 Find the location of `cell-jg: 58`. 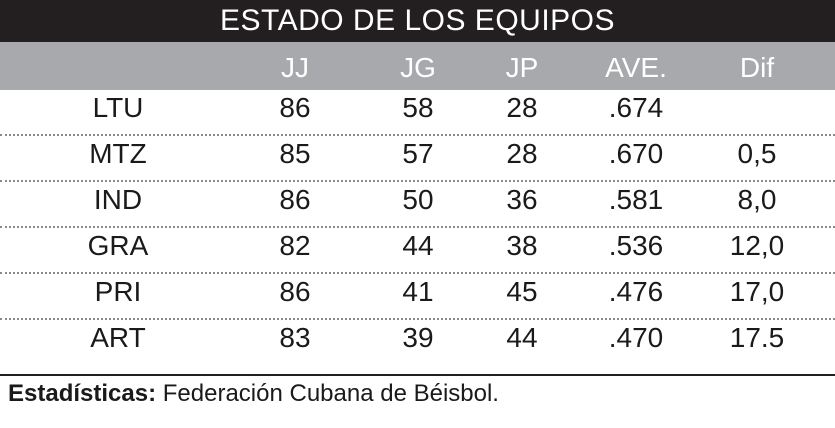

cell-jg: 58 is located at coordinates (418, 107).